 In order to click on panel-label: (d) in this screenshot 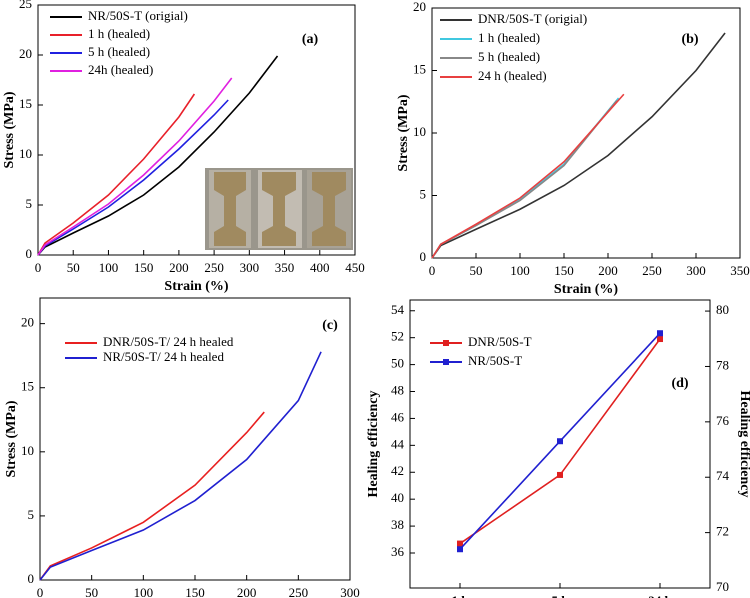, I will do `click(679, 383)`.